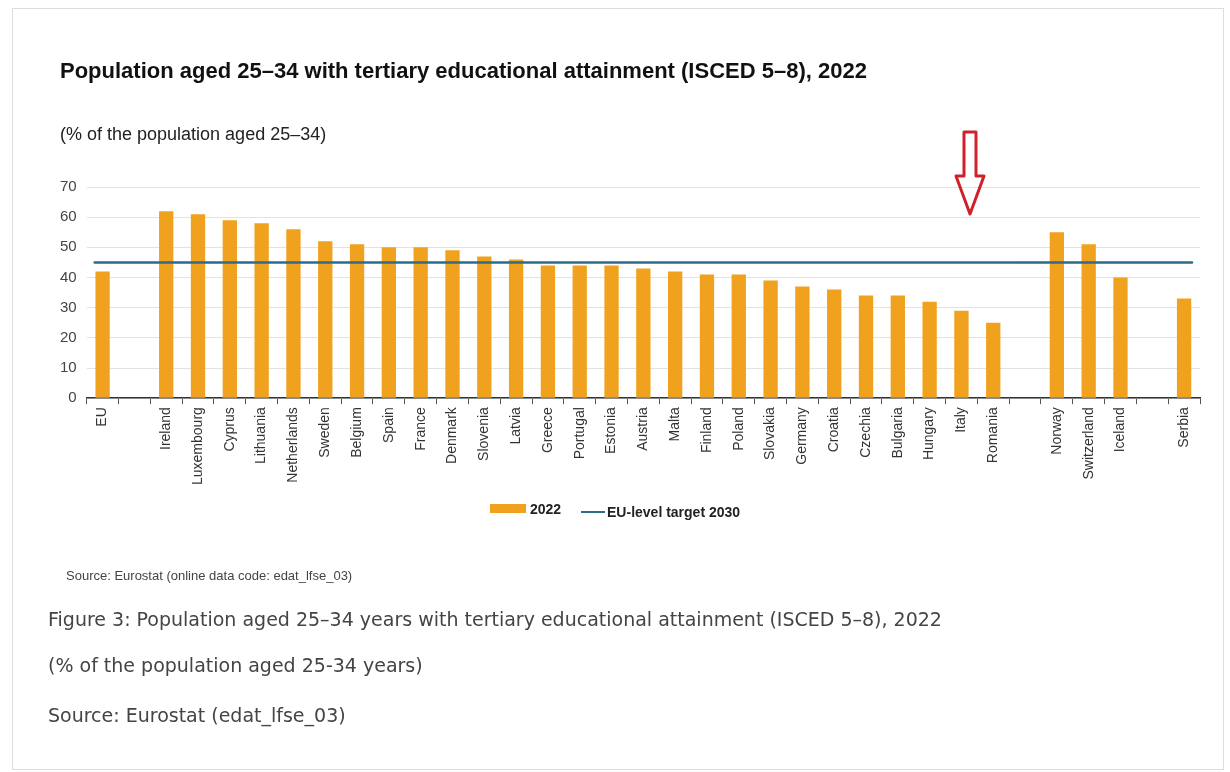 The image size is (1230, 772). Describe the element at coordinates (197, 715) in the screenshot. I see `source-note: Source: Eurostat (edat_lfse_03)` at that location.